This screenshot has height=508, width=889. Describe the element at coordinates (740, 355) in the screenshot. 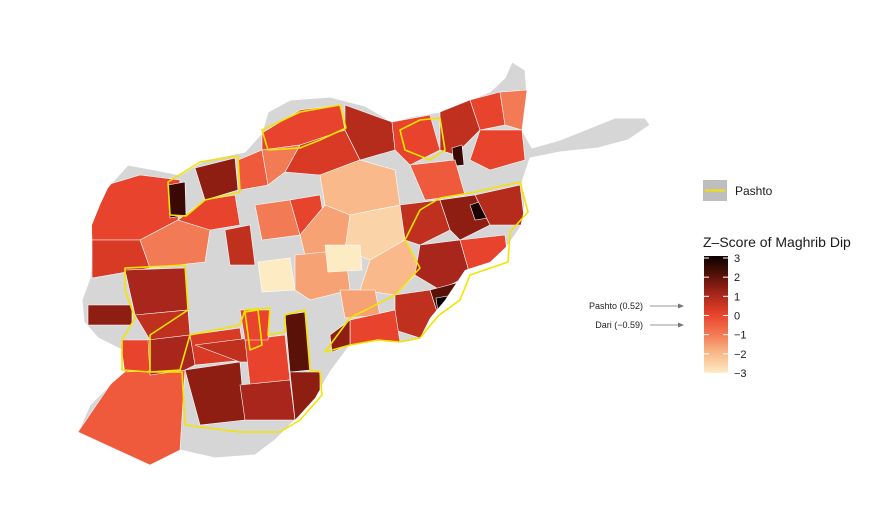

I see `scale-tick-label: −2` at that location.